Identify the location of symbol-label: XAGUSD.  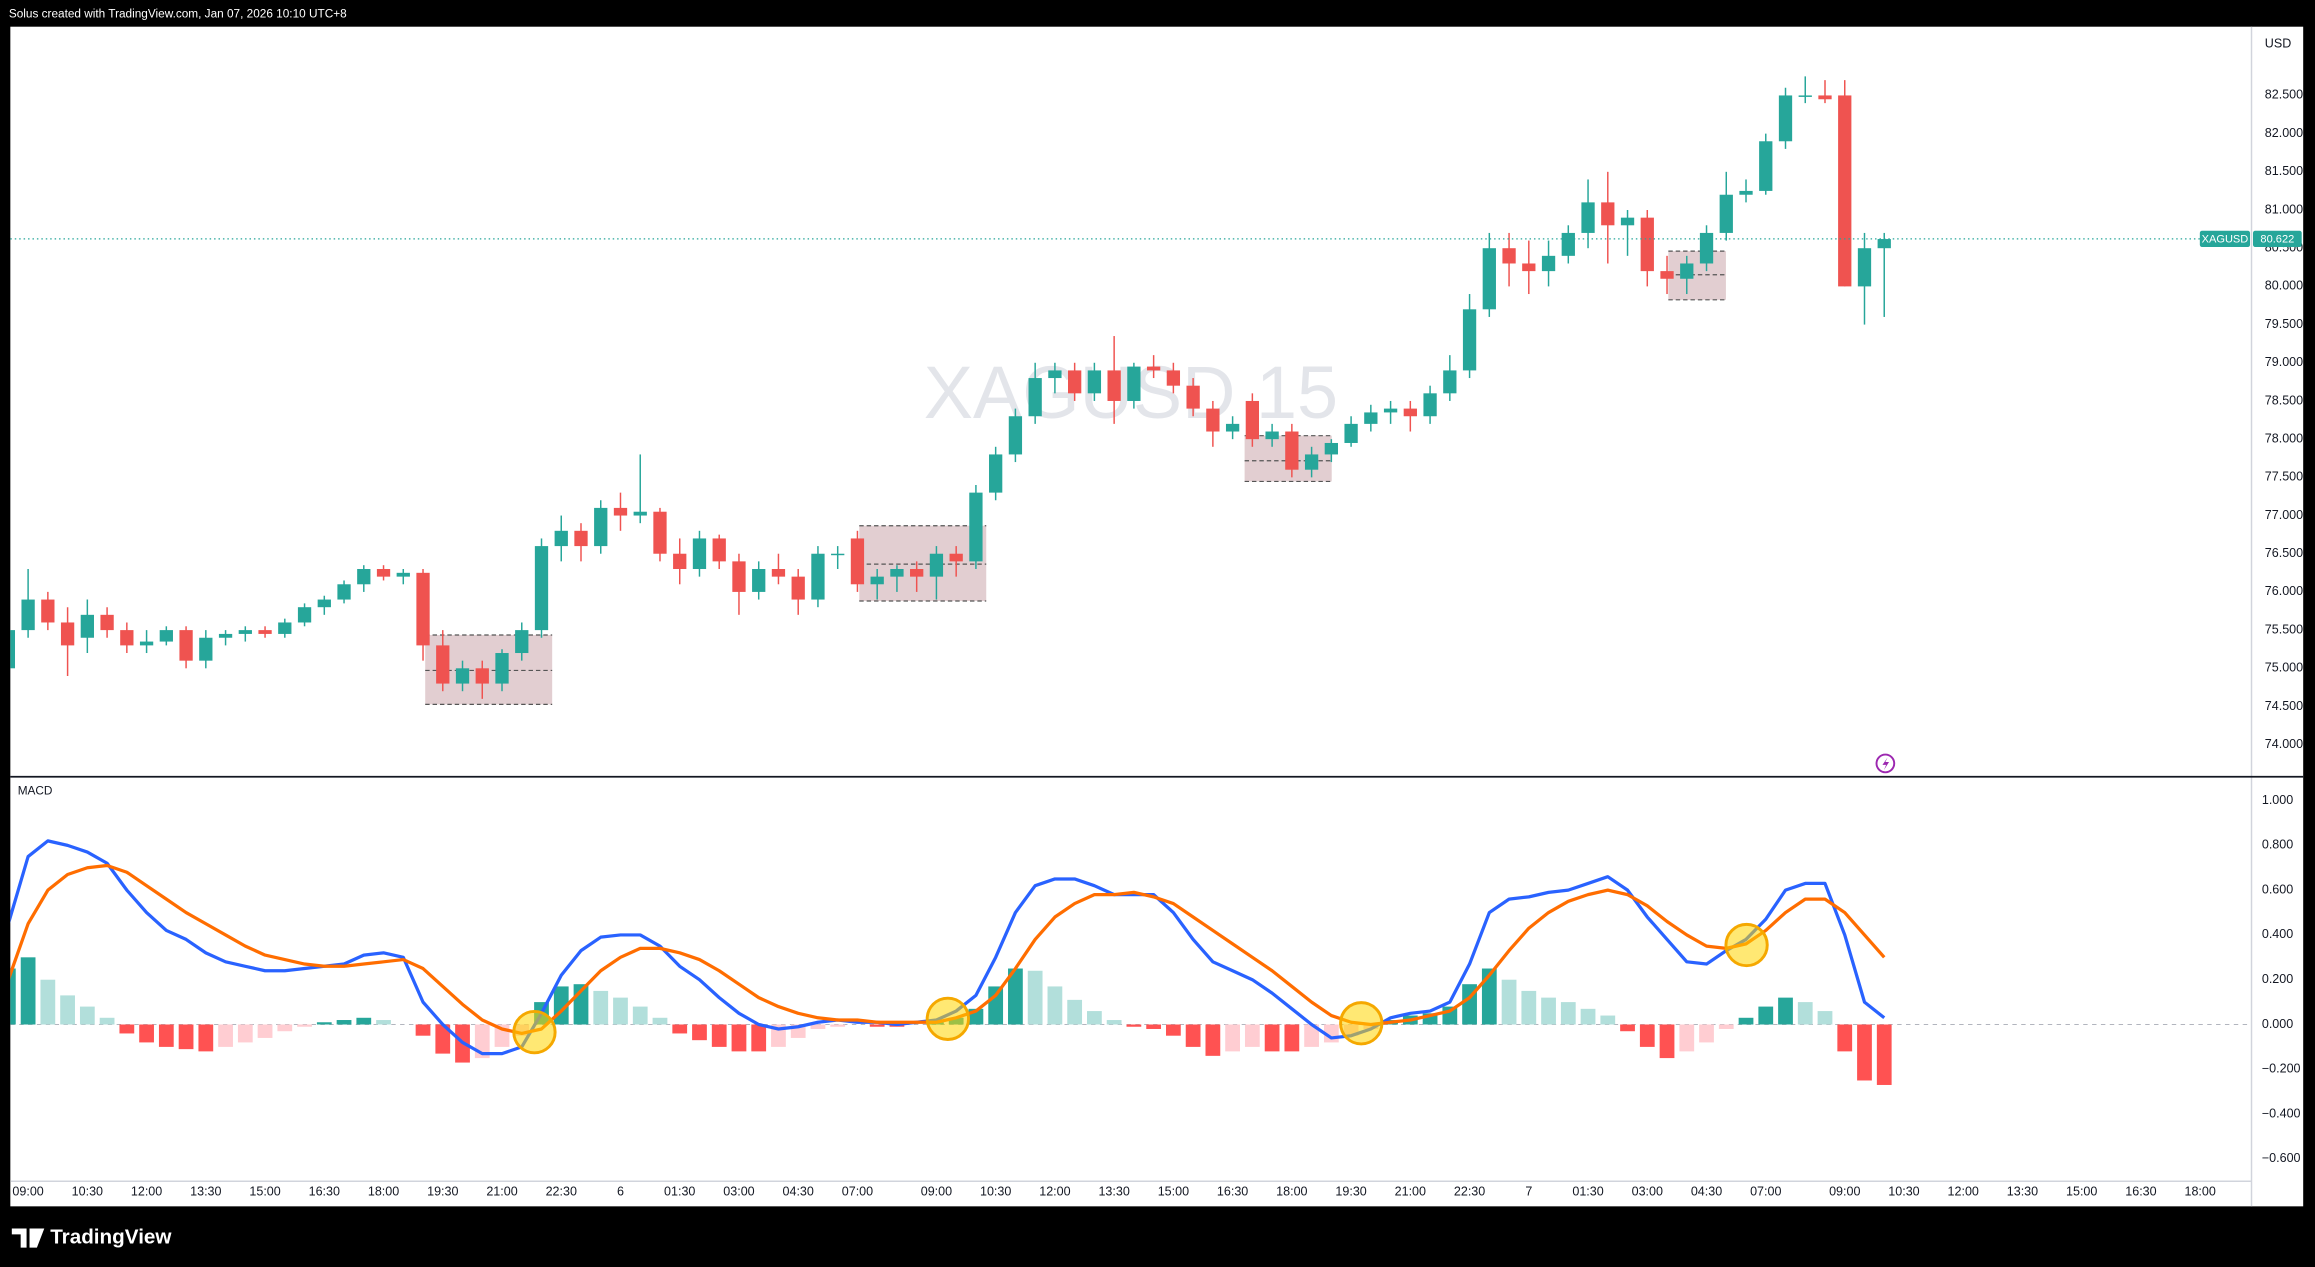
(2225, 240).